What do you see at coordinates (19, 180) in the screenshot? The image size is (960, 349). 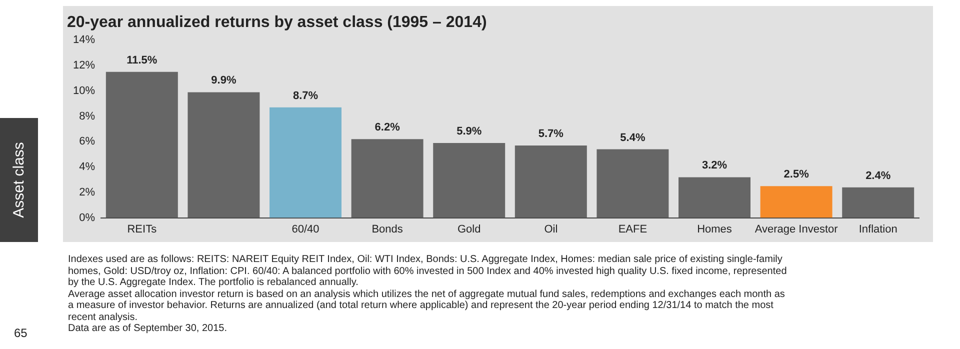 I see `text: Asset class` at bounding box center [19, 180].